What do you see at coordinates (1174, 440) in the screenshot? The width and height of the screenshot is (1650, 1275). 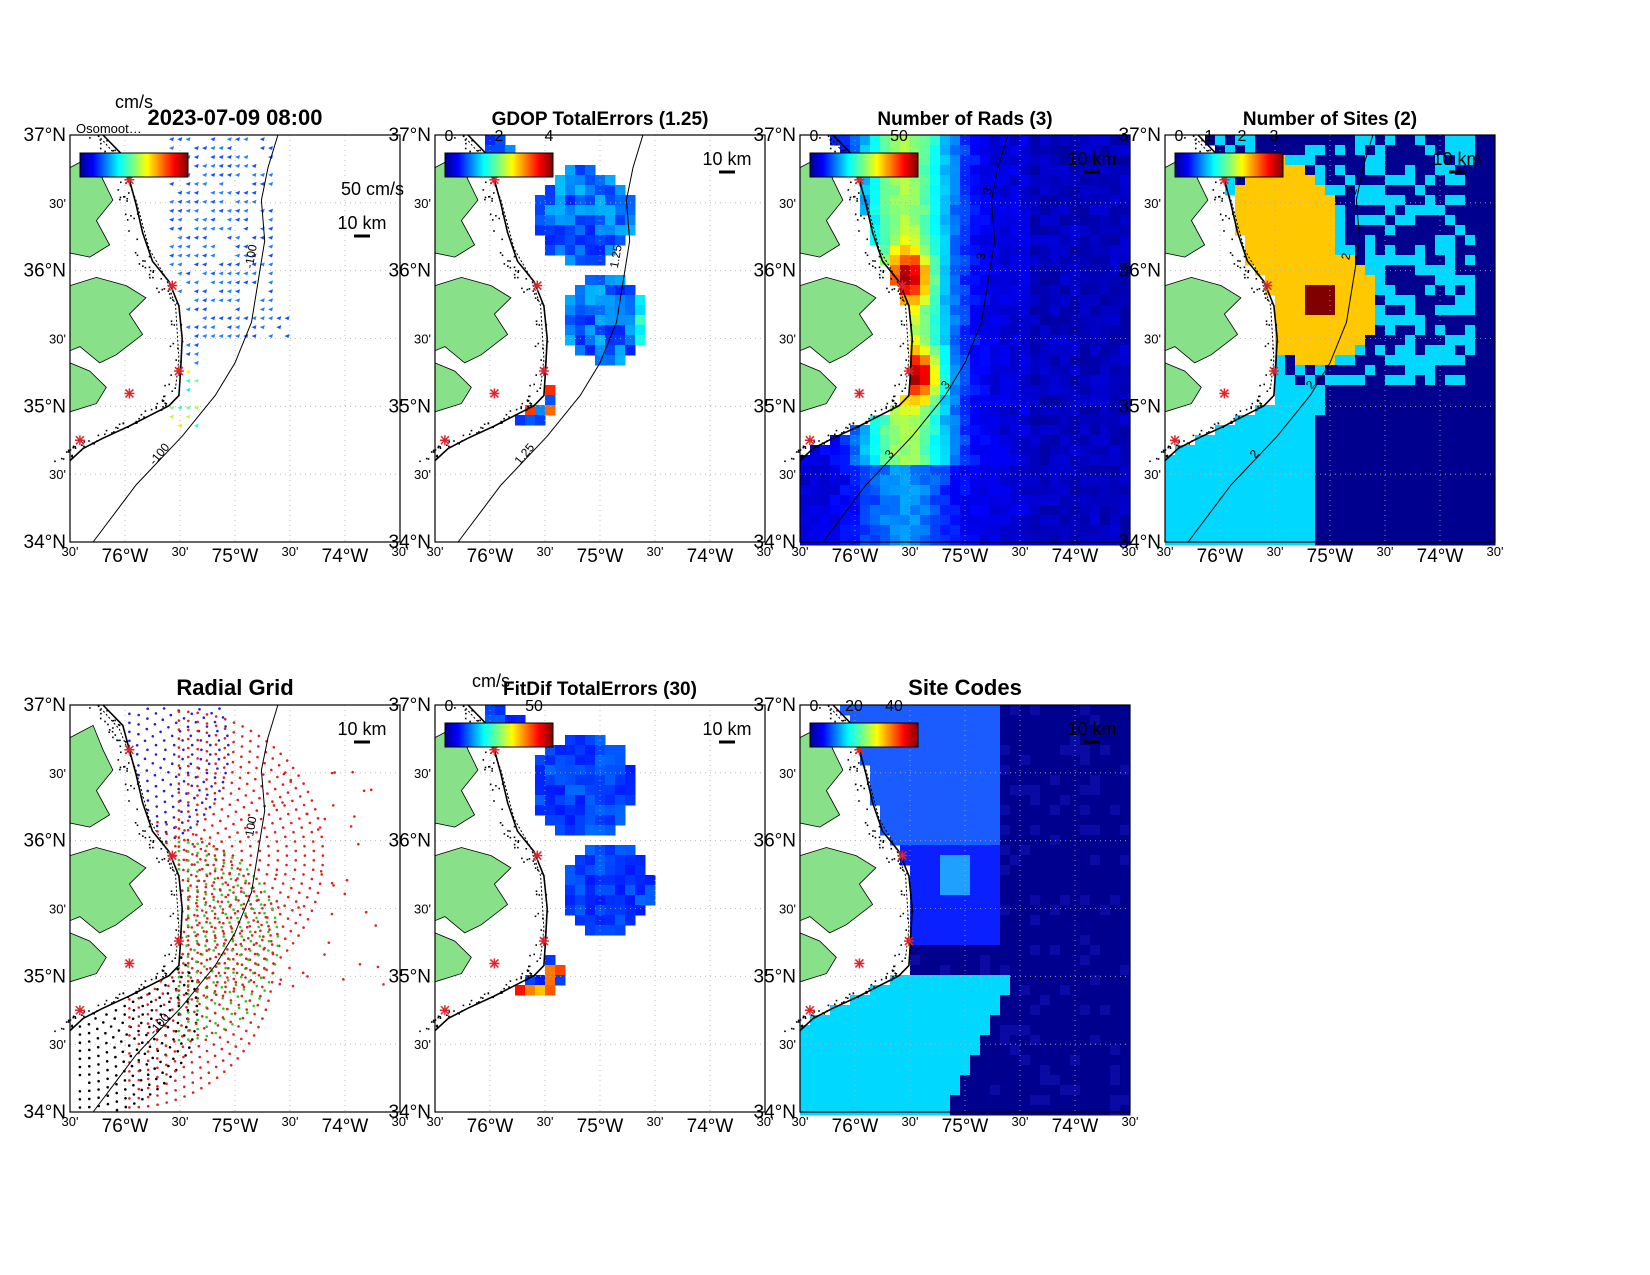 I see `site-marker` at bounding box center [1174, 440].